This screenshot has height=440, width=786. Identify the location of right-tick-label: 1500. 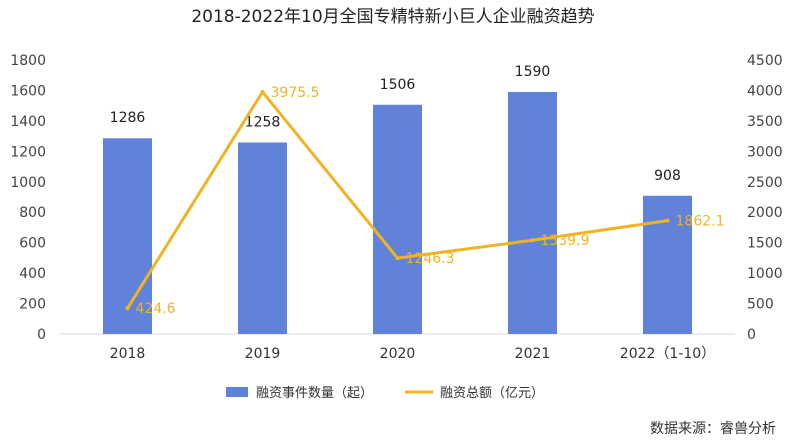
(765, 244).